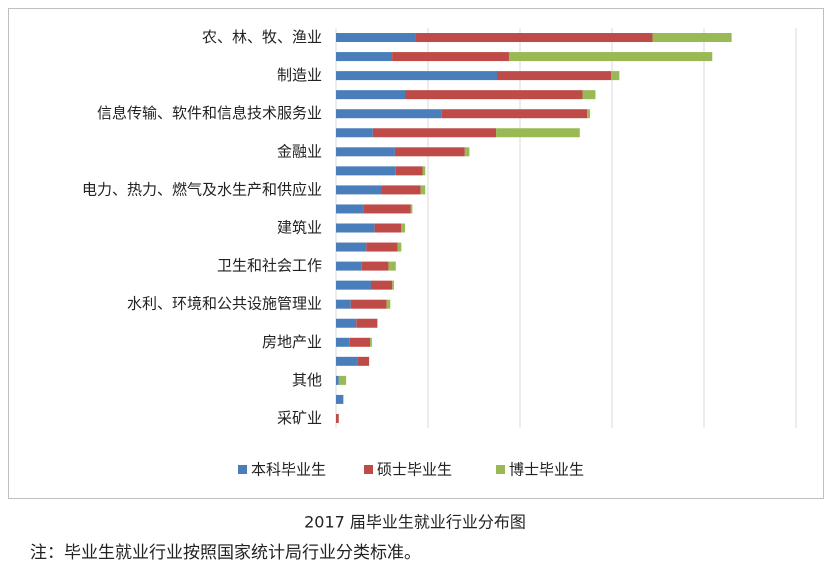  I want to click on y-tick-label: 金融业, so click(299, 151).